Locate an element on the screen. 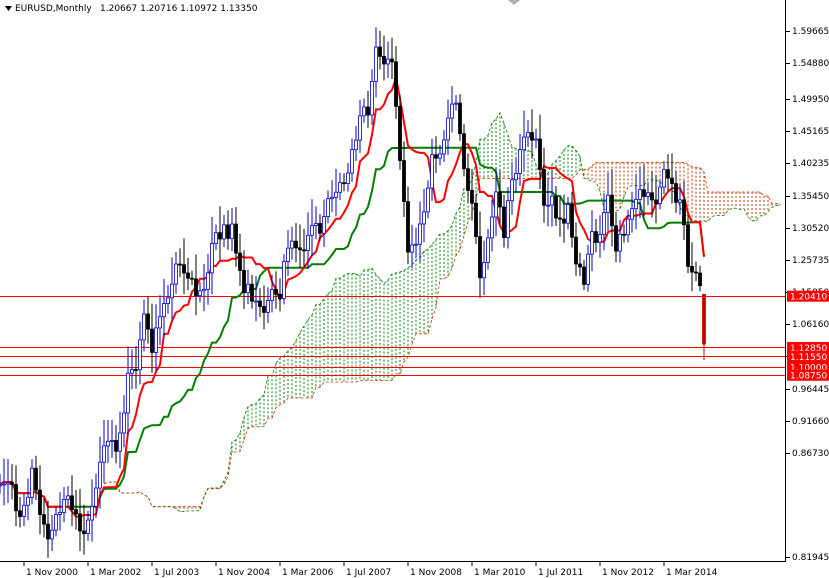  price-tick-label: 0.96445 is located at coordinates (810, 390).